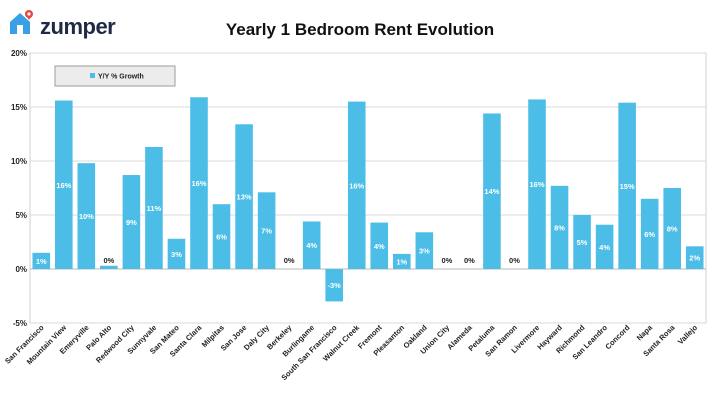 The height and width of the screenshot is (405, 720). I want to click on data-label: 10%, so click(86, 216).